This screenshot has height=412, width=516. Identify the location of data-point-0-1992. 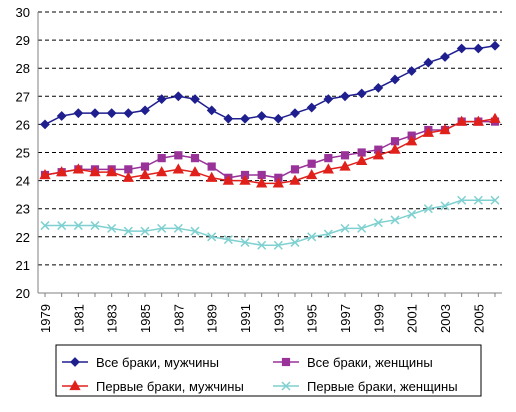
(261, 116).